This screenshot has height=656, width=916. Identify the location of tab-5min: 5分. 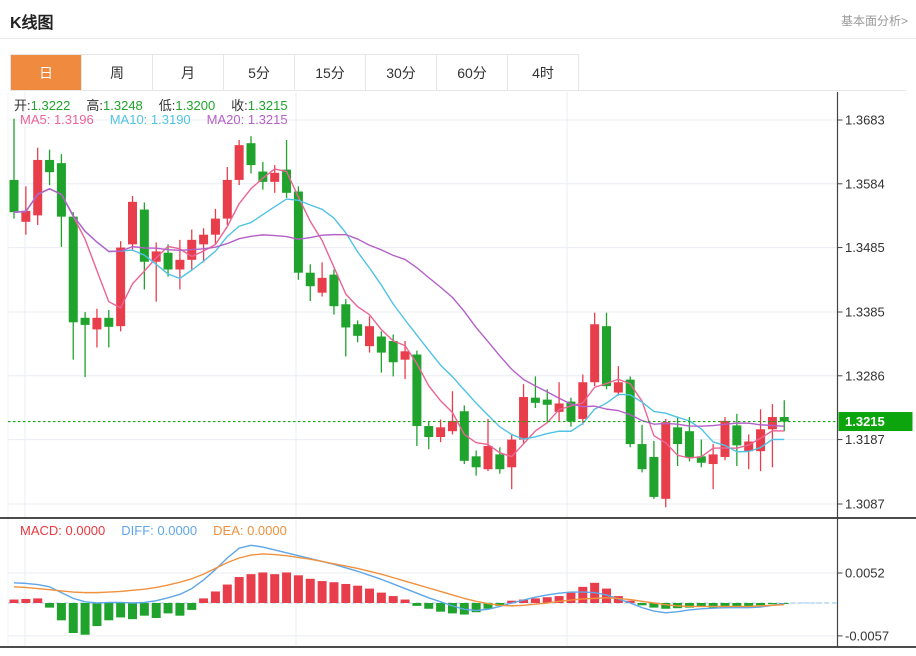
(259, 73).